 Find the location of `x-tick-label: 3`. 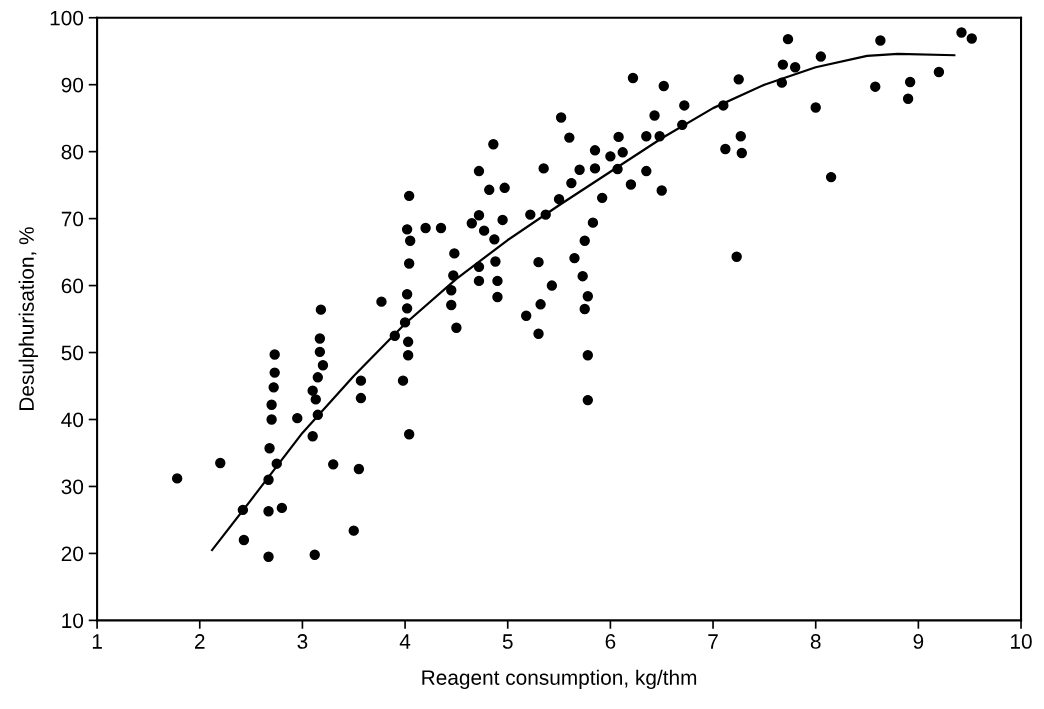

x-tick-label: 3 is located at coordinates (302, 641).